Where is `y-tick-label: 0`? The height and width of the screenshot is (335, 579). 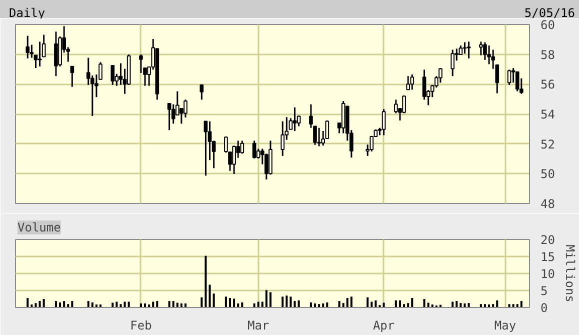 y-tick-label: 0 is located at coordinates (544, 308).